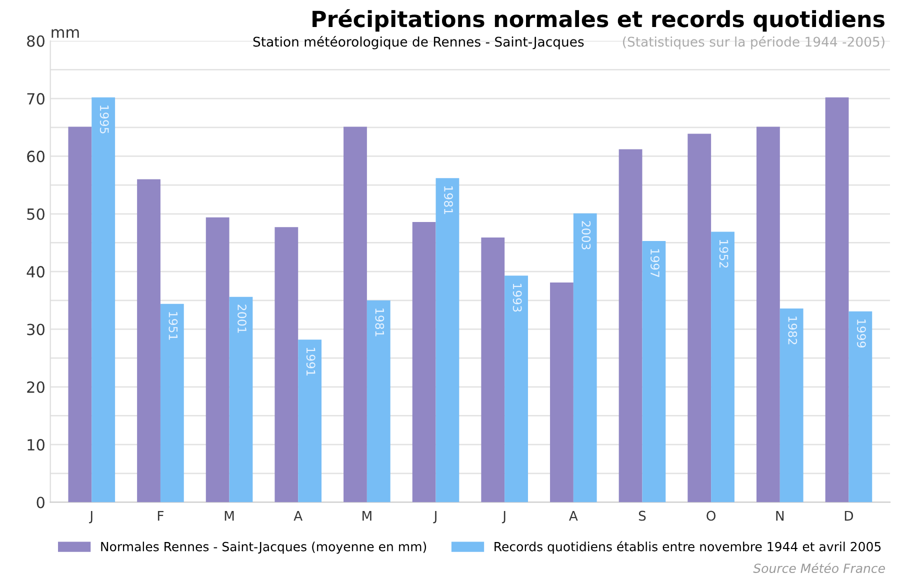  Describe the element at coordinates (161, 515) in the screenshot. I see `x-tick-label: F` at that location.